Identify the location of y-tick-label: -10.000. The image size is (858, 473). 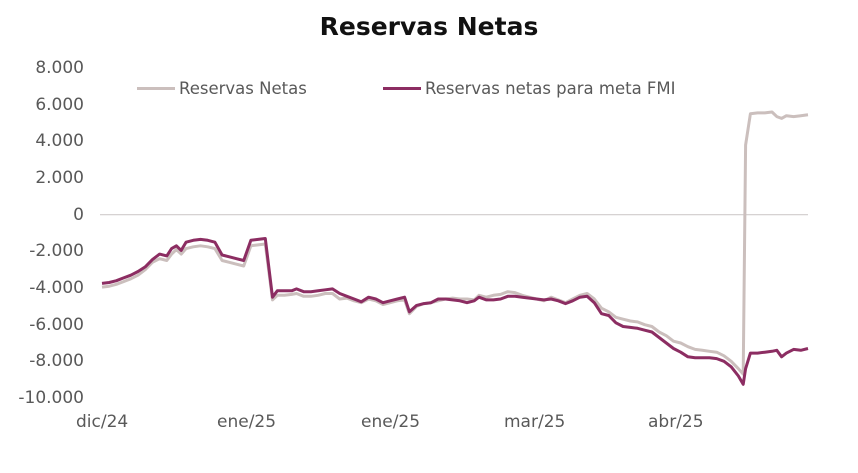
(51, 398).